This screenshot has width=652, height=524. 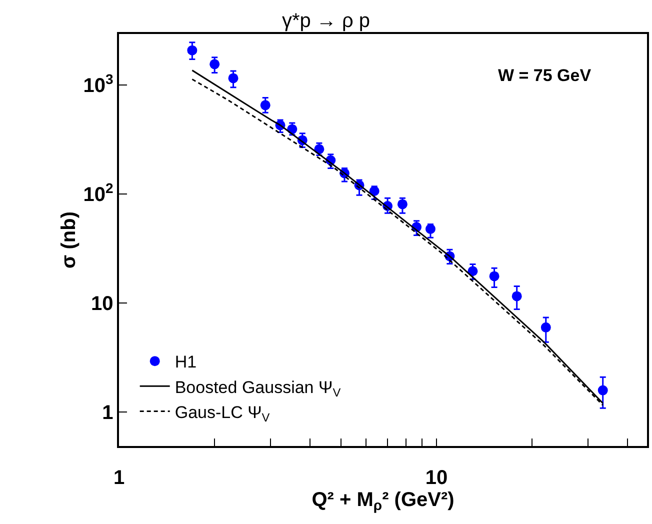 I want to click on y-tick-label: 10$^{3}$, so click(x=98, y=84).